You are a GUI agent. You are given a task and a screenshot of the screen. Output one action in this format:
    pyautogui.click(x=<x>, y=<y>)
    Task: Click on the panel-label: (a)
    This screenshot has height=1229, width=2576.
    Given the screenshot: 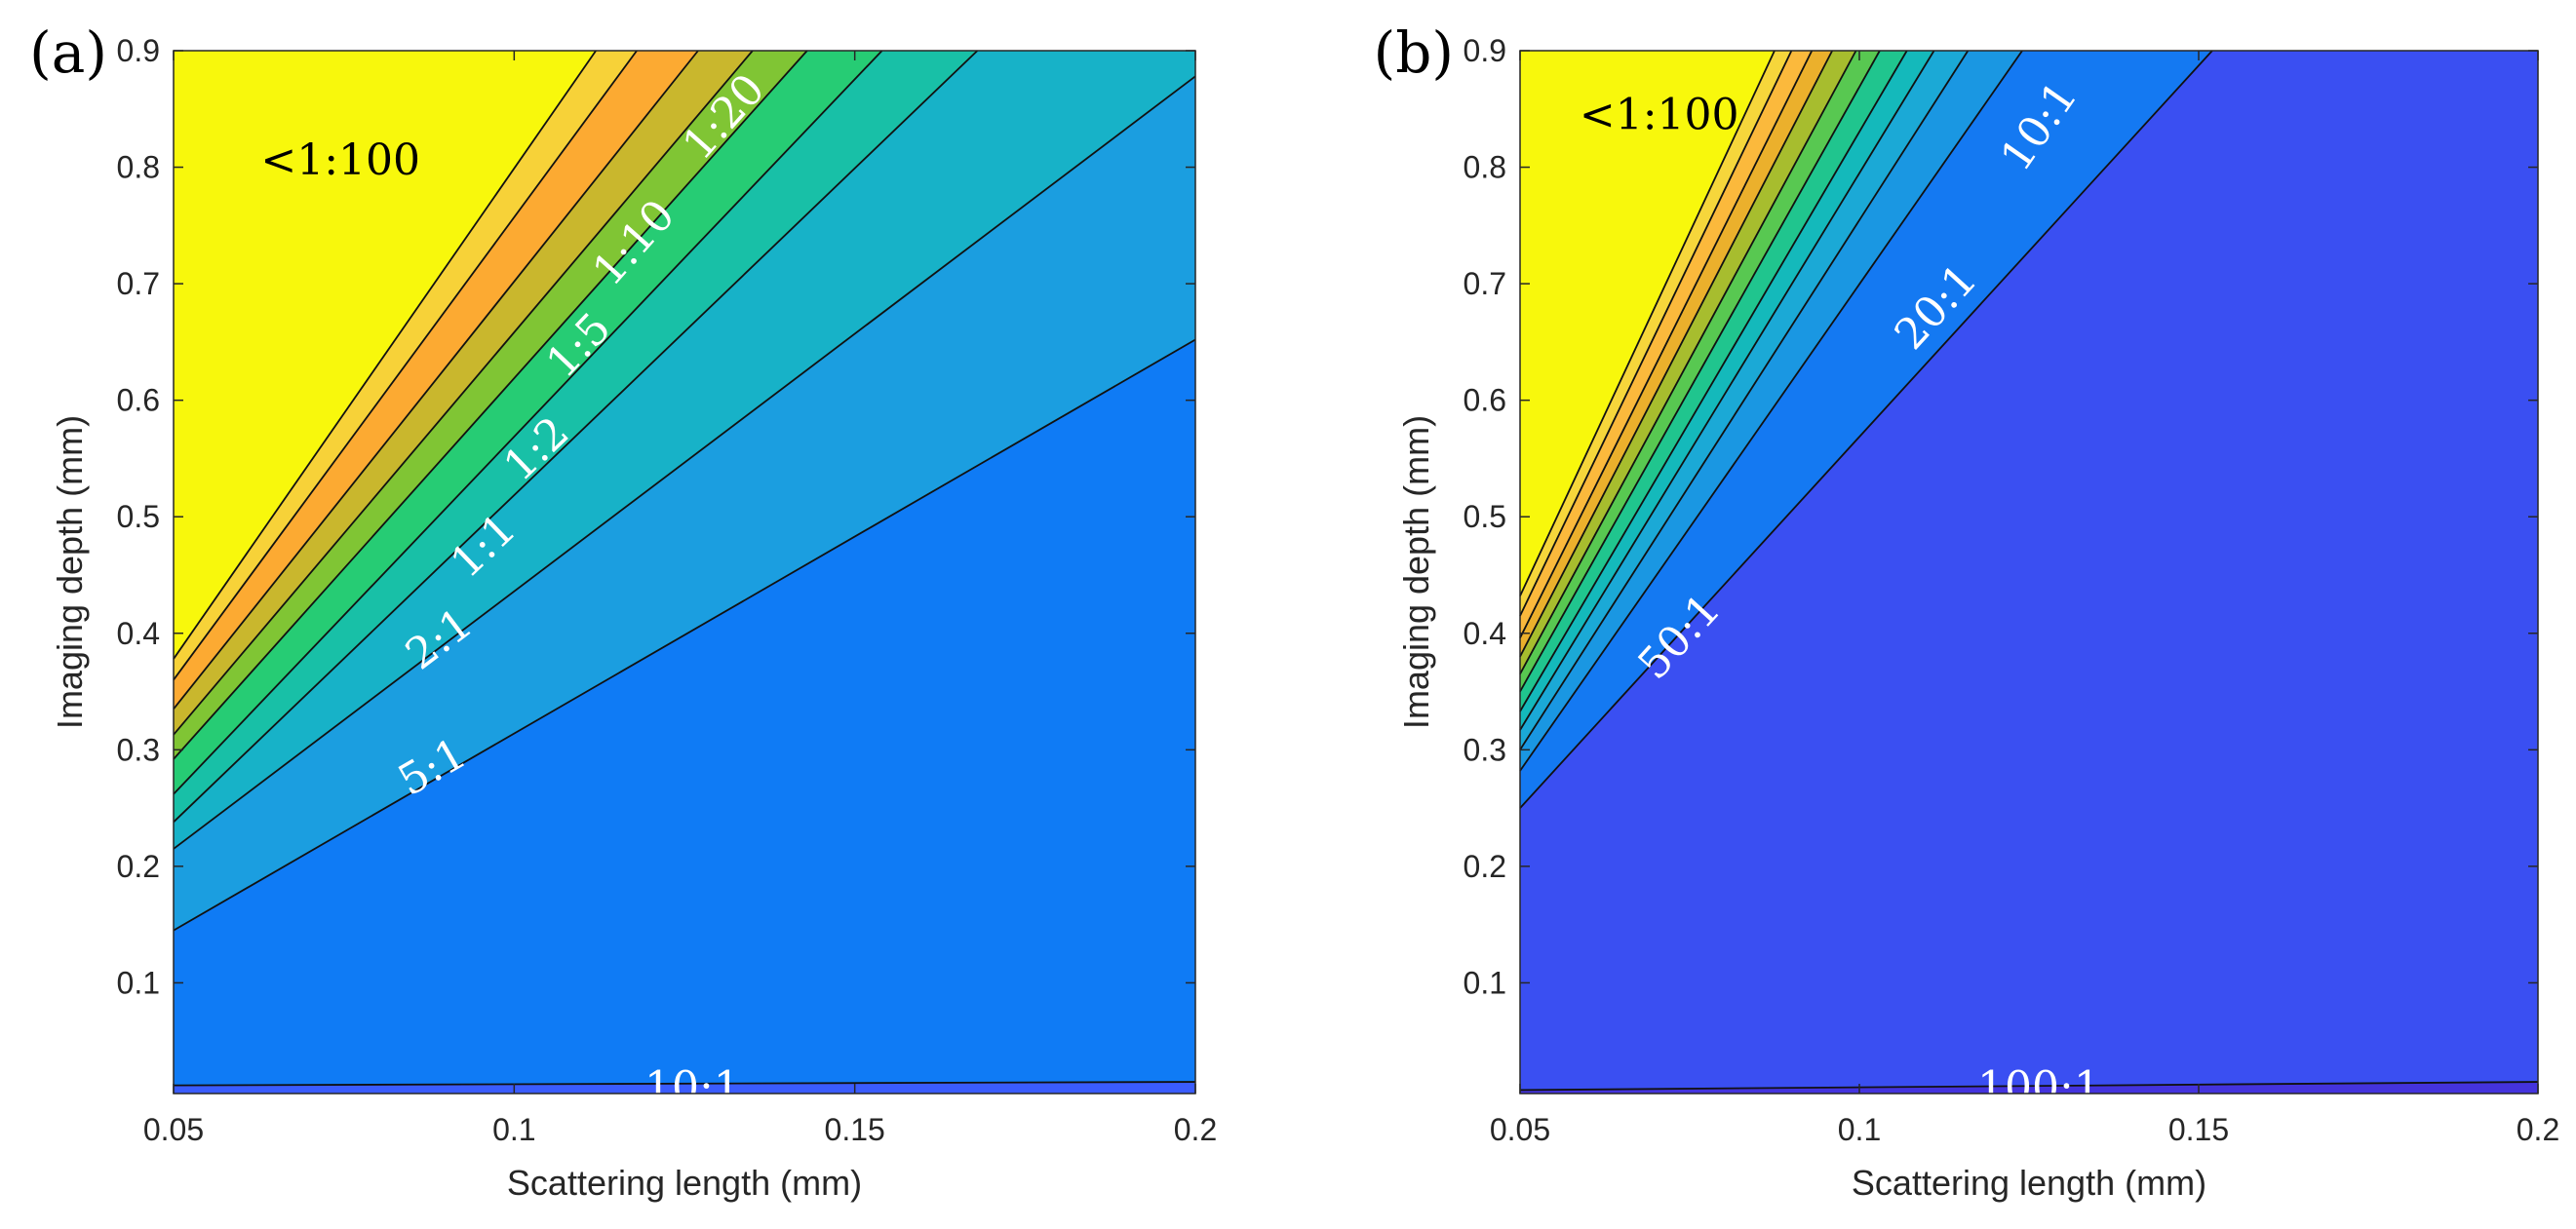 What is the action you would take?
    pyautogui.click(x=68, y=52)
    